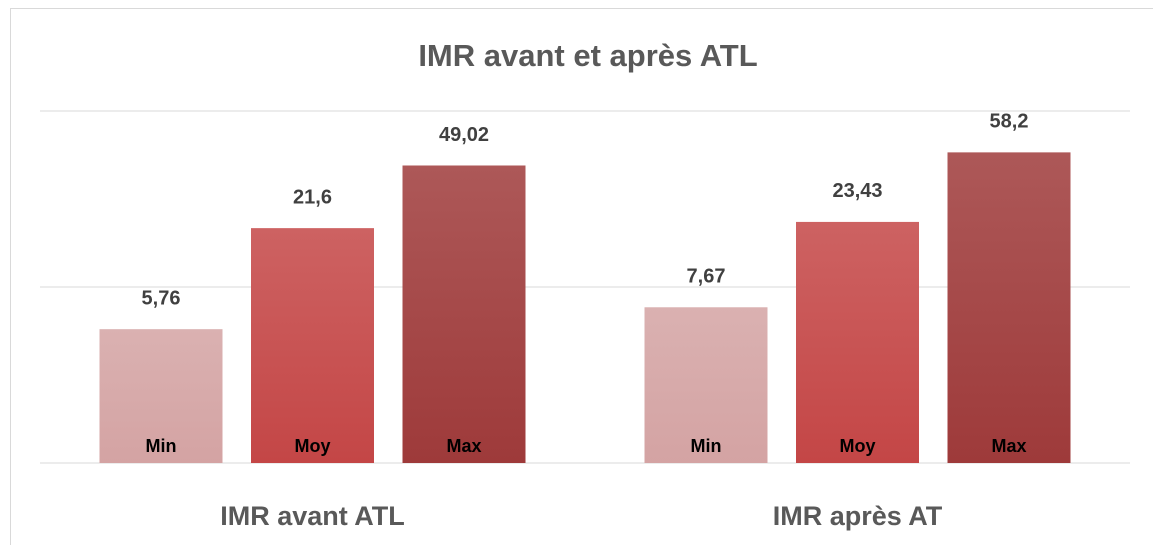 The width and height of the screenshot is (1153, 545). What do you see at coordinates (706, 277) in the screenshot?
I see `data-label: 7,67` at bounding box center [706, 277].